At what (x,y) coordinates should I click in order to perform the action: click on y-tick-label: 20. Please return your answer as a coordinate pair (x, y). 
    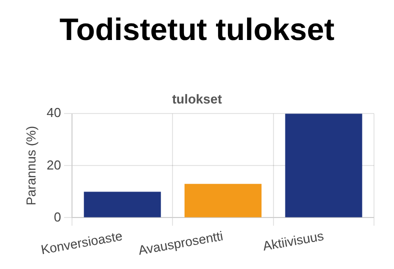
    Looking at the image, I should click on (54, 164).